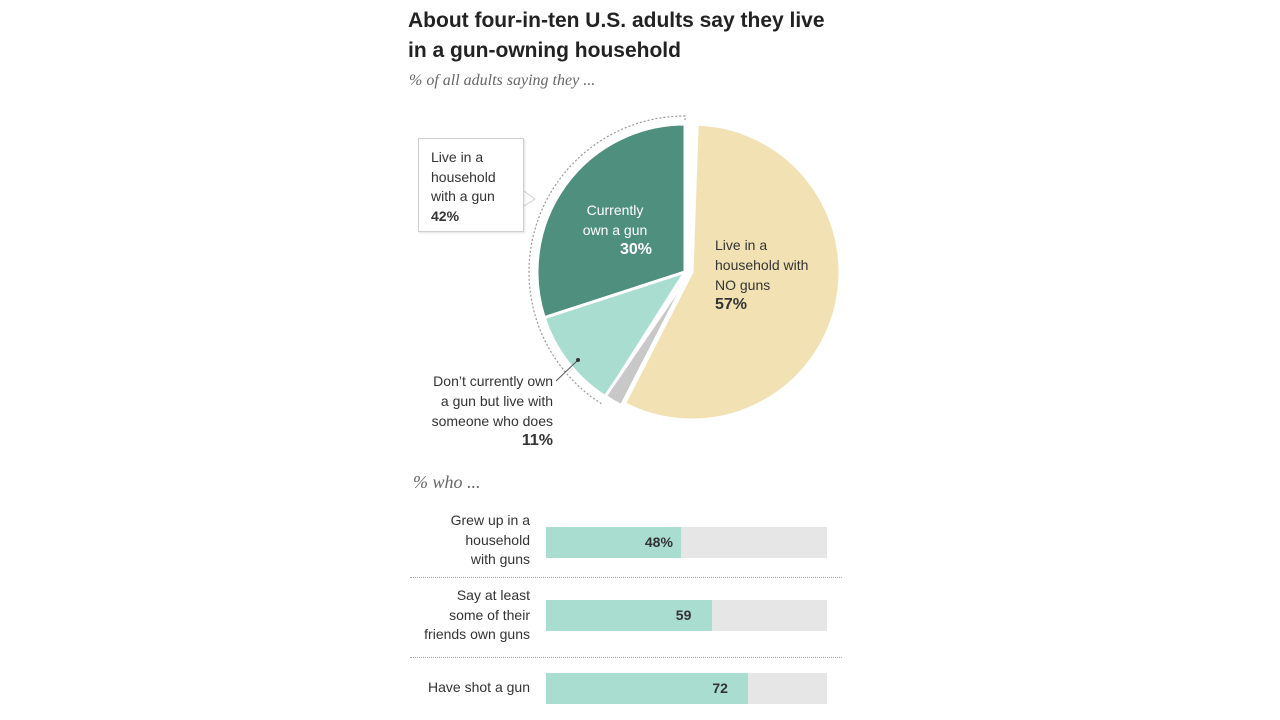 The height and width of the screenshot is (720, 1280). I want to click on bar-row: Grew up in a household with guns 48%, so click(626, 540).